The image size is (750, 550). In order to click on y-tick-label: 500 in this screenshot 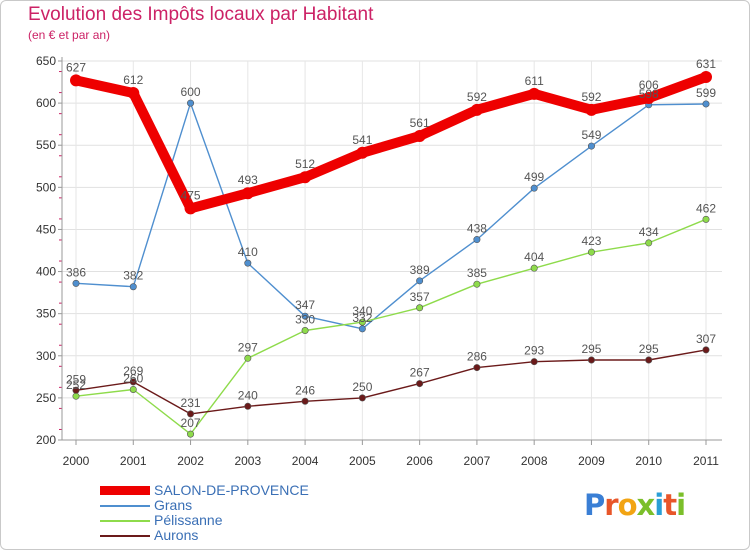, I will do `click(46, 187)`.